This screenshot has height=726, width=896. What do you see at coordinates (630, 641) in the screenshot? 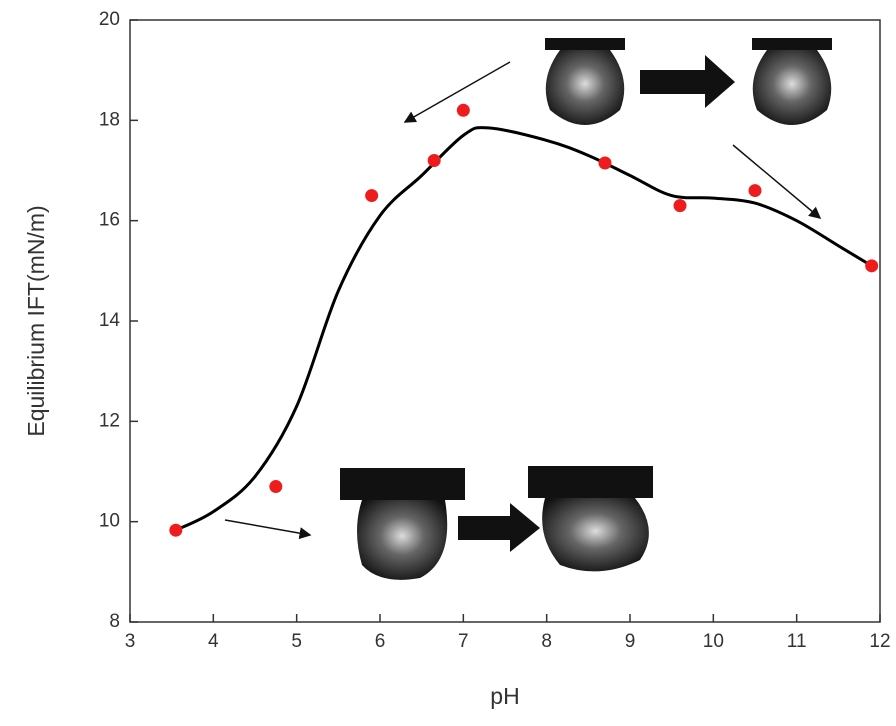
I see `x-tick-label: 9` at bounding box center [630, 641].